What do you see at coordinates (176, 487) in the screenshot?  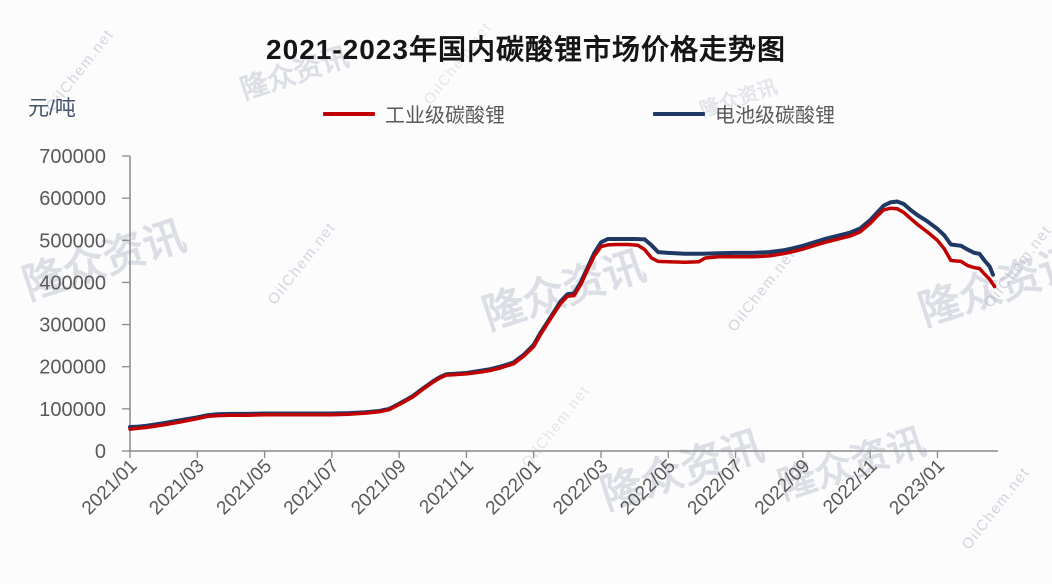 I see `x-axis-tick-label: 2021/03` at bounding box center [176, 487].